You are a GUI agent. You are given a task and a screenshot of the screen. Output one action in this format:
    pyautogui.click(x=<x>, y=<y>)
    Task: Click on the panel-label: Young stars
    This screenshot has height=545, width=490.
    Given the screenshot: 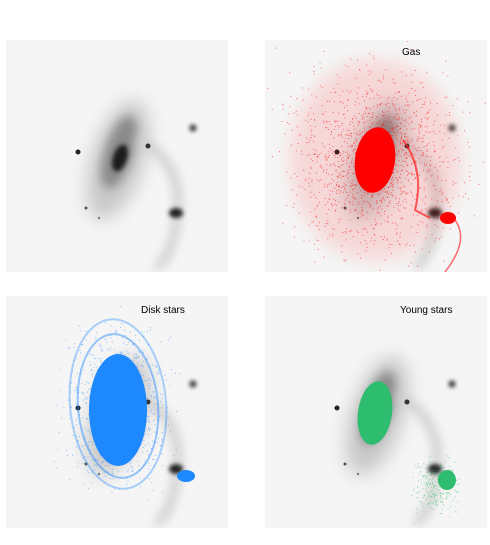 What is the action you would take?
    pyautogui.click(x=426, y=310)
    